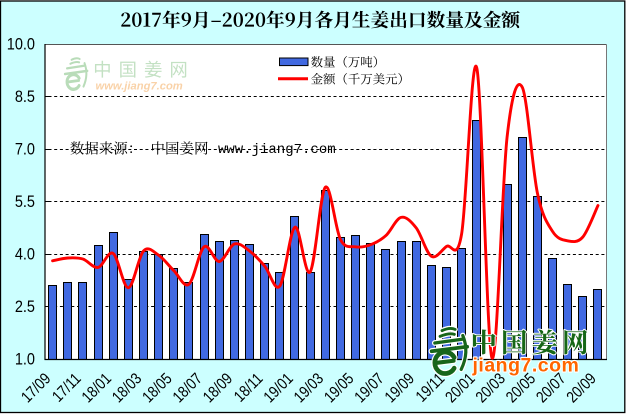  I want to click on svg-text: jiang7.com, so click(526, 366).